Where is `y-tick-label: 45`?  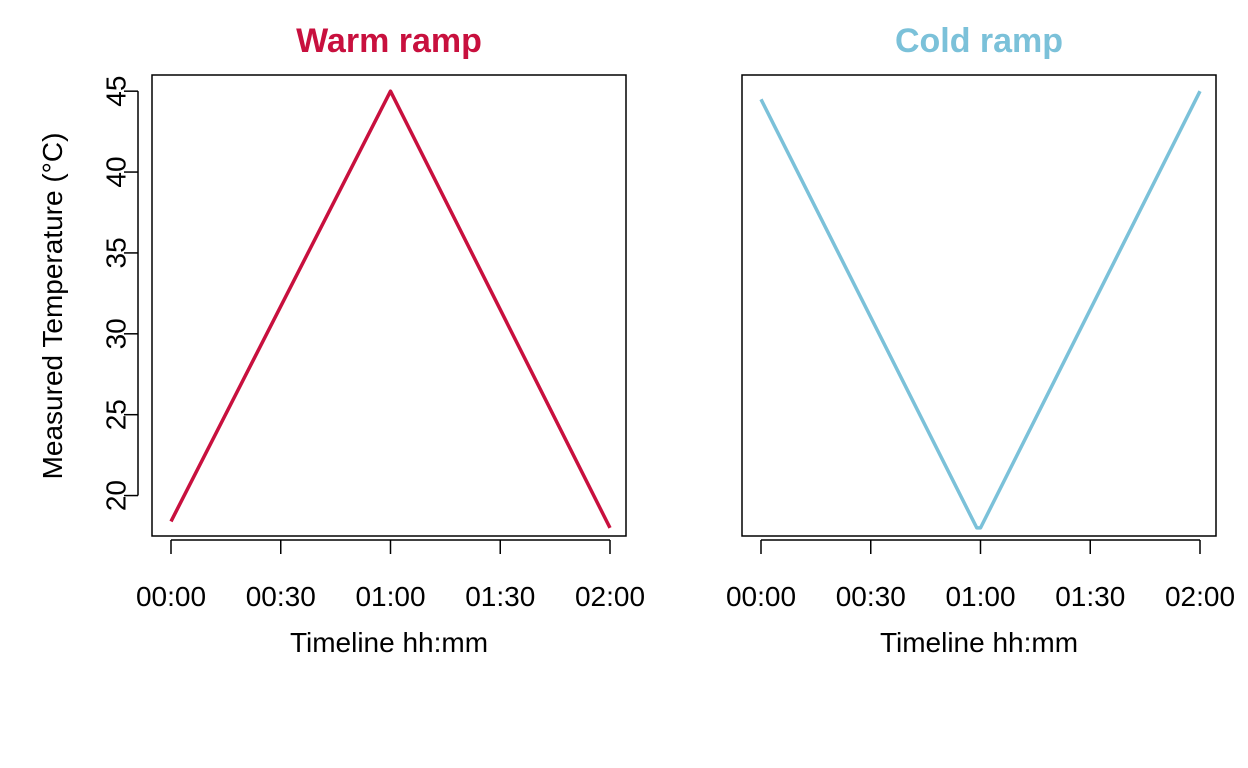
y-tick-label: 45 is located at coordinates (116, 91).